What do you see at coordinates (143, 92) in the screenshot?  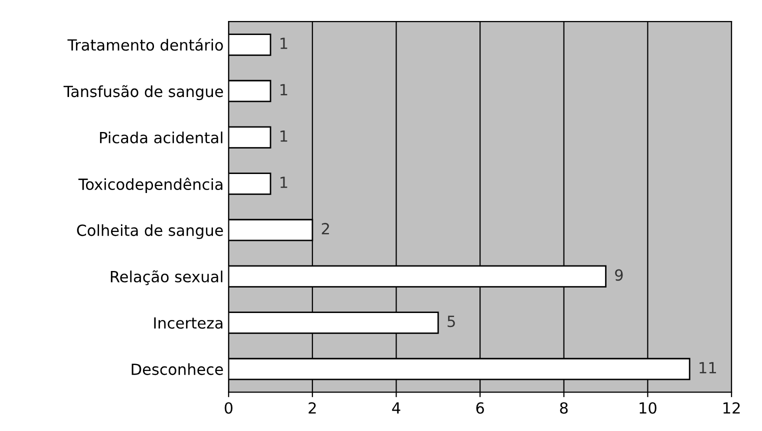 I see `y-tick-label: Tansfusão de sangue` at bounding box center [143, 92].